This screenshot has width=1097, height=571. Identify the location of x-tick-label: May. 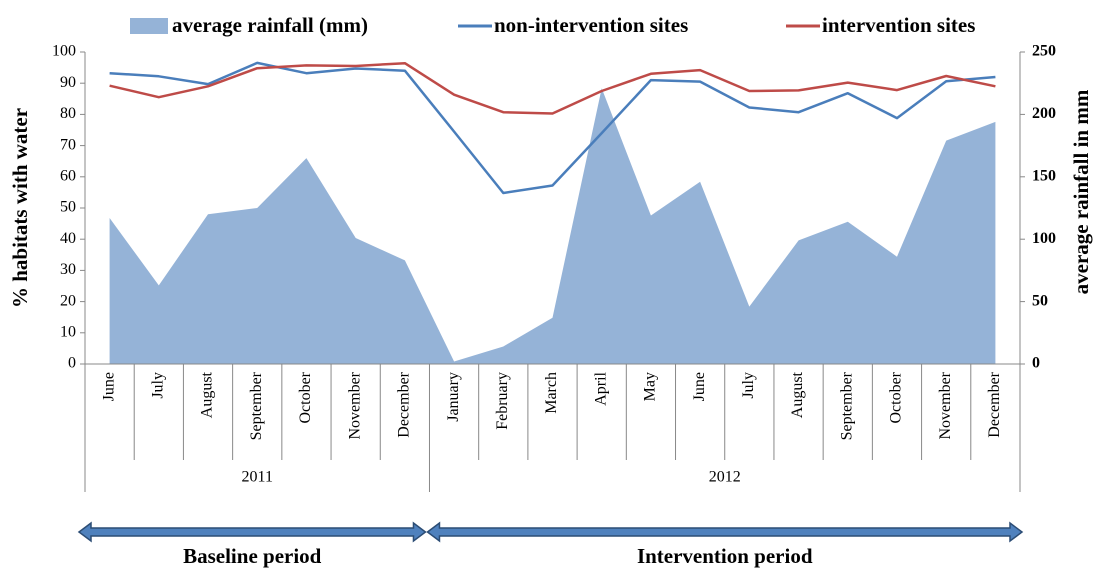
(650, 386).